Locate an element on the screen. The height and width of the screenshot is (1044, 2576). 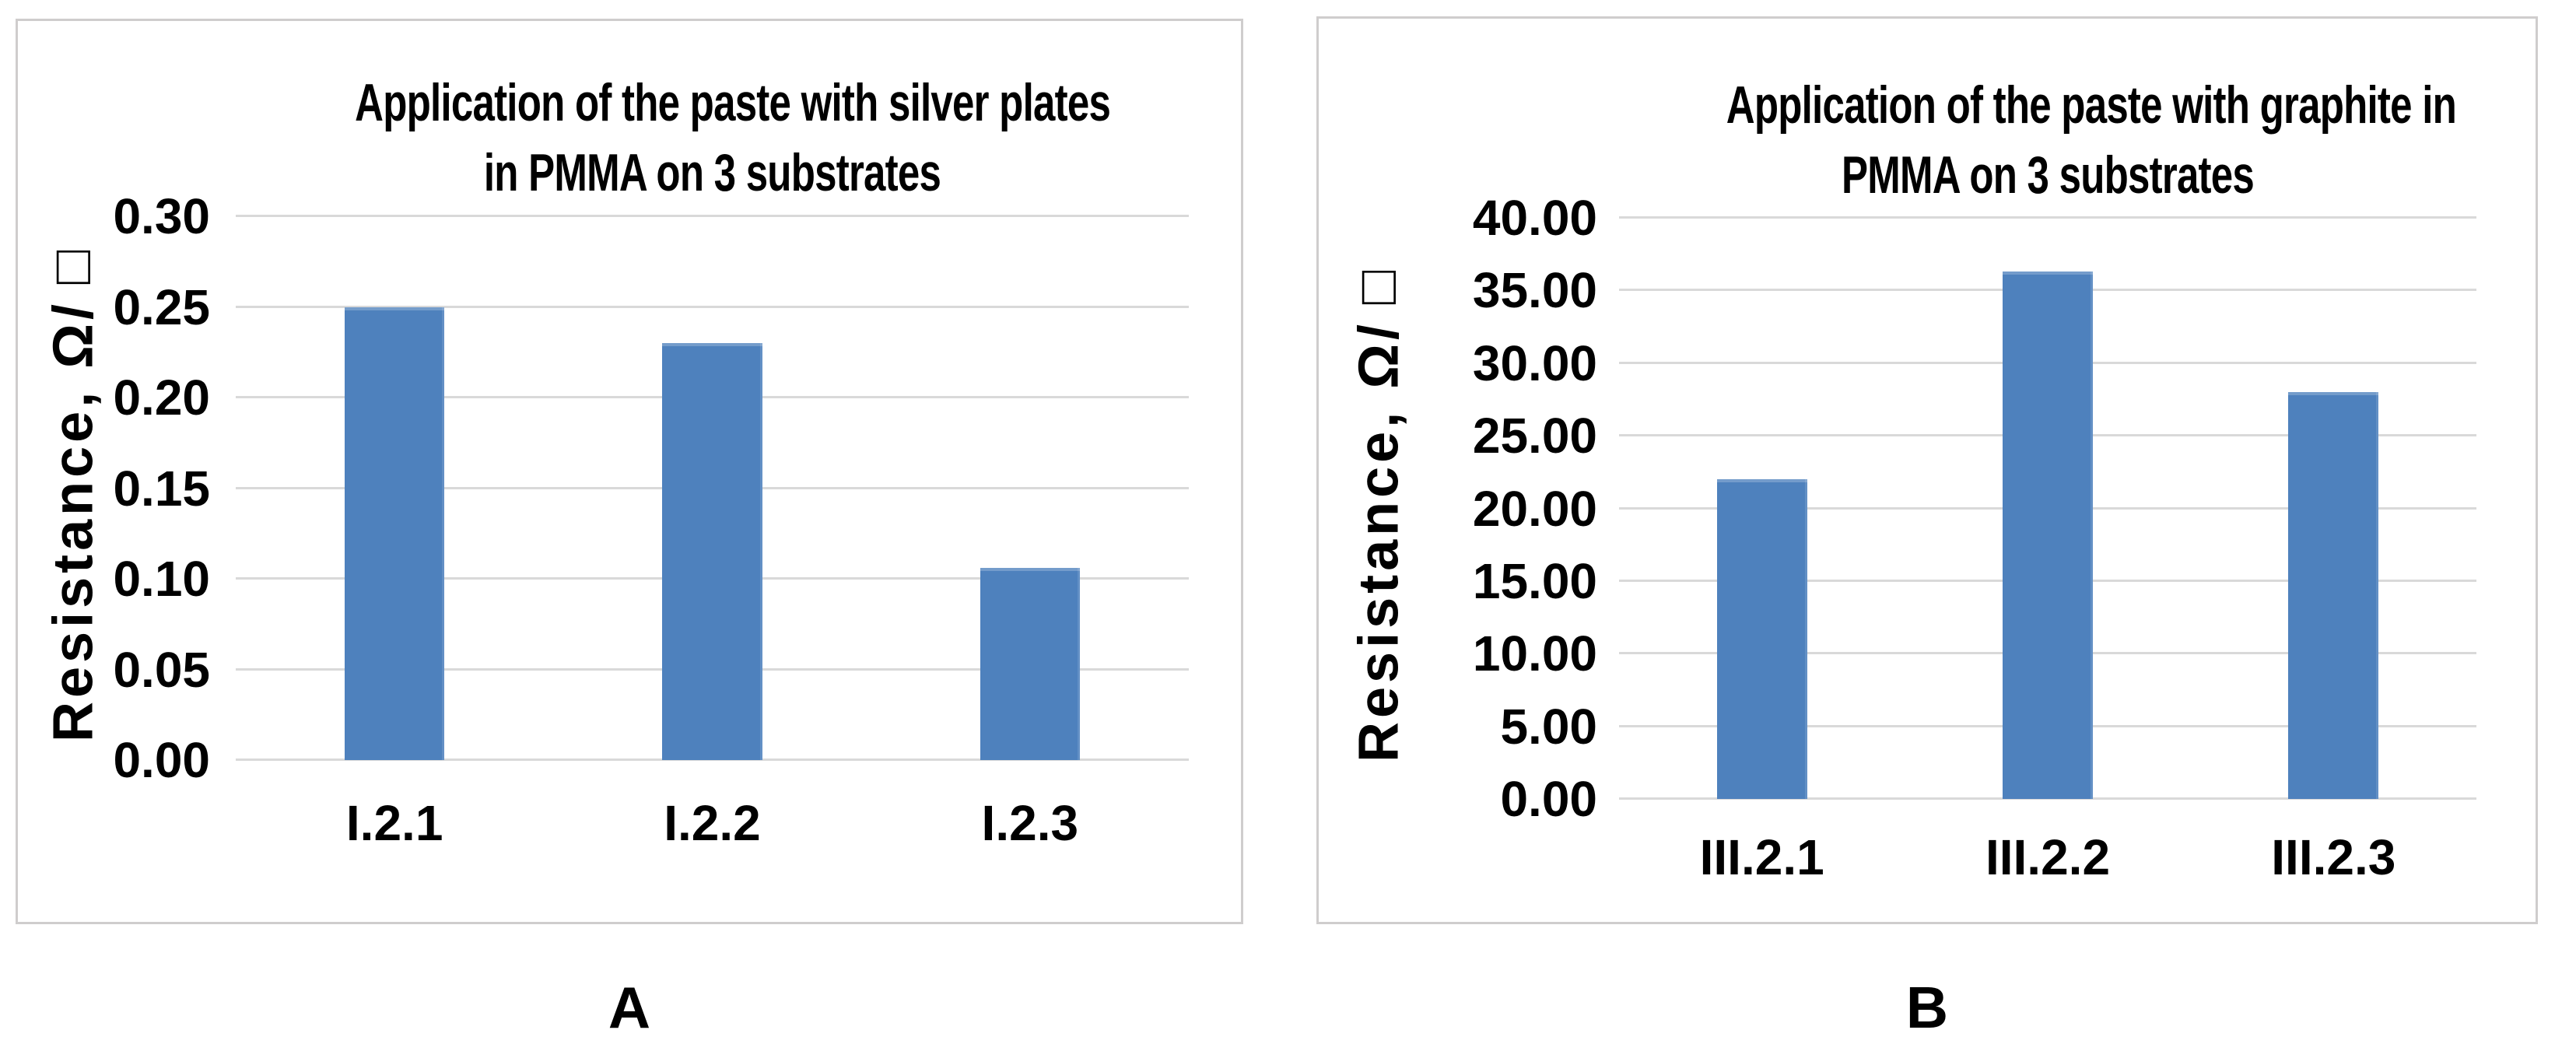
x-category-label: I.2.1 is located at coordinates (394, 823).